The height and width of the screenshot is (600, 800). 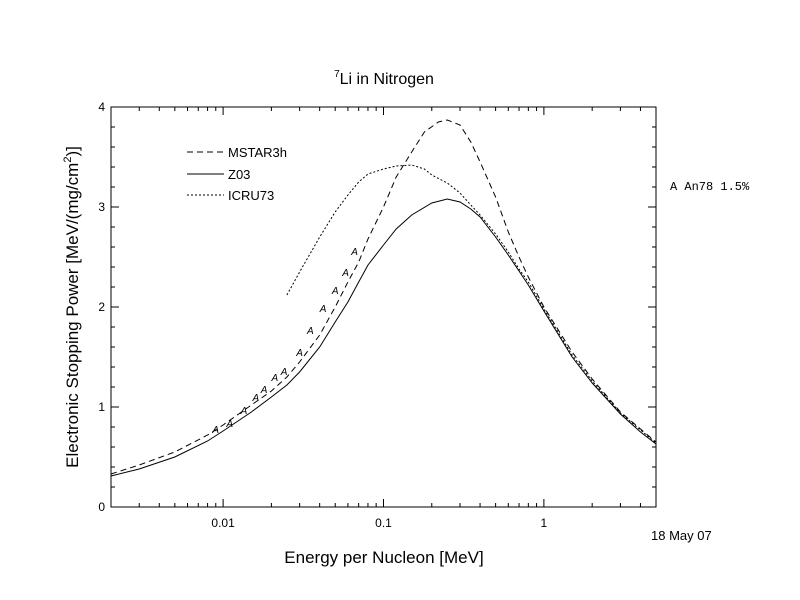 What do you see at coordinates (72, 315) in the screenshot?
I see `y-axis-label-main: Electronic Stopping Power [MeV/(mg/cm` at bounding box center [72, 315].